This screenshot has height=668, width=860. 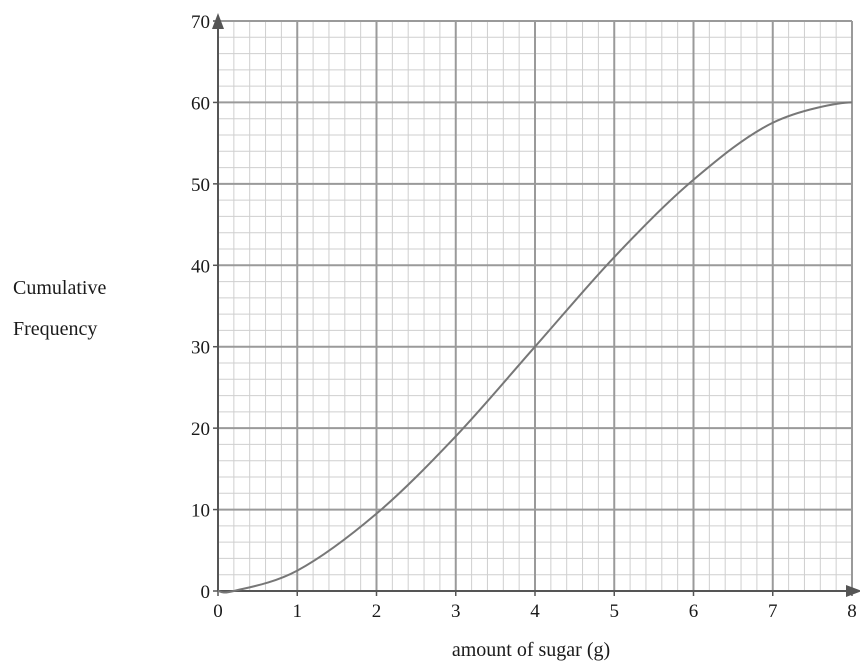 I want to click on x-tick-label: 4, so click(x=535, y=611).